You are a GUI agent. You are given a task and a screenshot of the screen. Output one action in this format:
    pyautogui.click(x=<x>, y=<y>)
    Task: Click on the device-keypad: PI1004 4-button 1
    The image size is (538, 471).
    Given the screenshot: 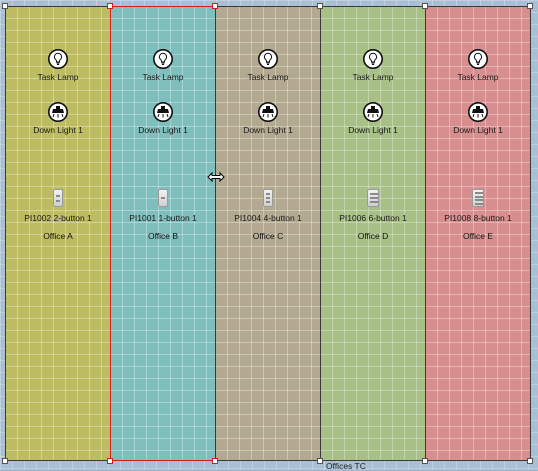 What is the action you would take?
    pyautogui.click(x=268, y=206)
    